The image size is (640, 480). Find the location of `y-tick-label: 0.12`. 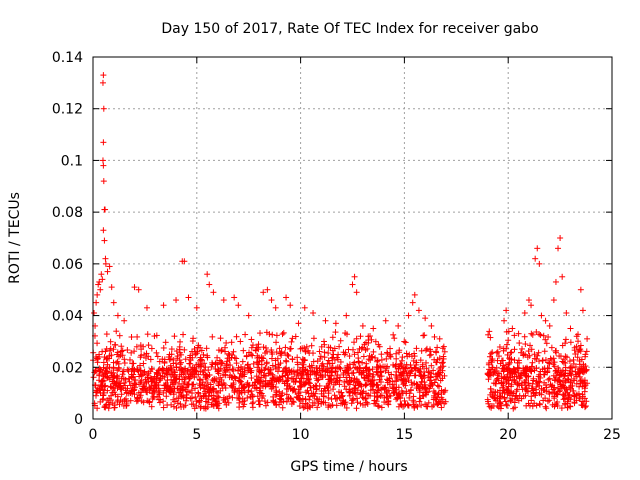

y-tick-label: 0.12 is located at coordinates (67, 110).